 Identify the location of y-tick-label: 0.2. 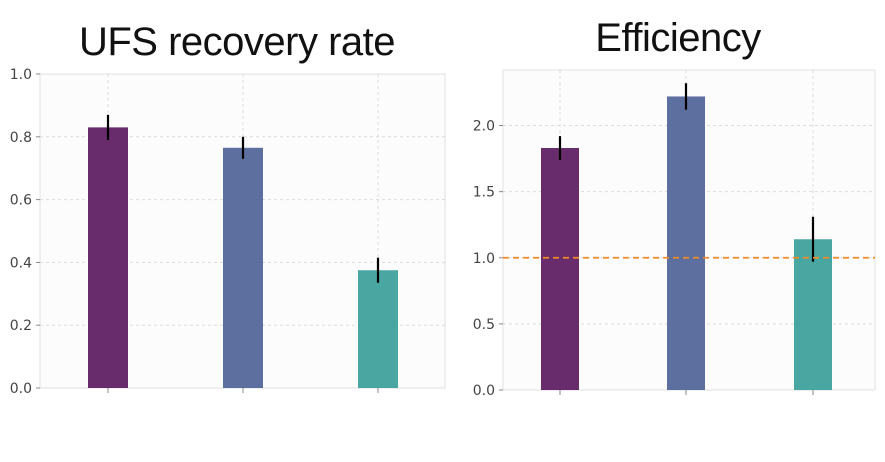
(21, 326).